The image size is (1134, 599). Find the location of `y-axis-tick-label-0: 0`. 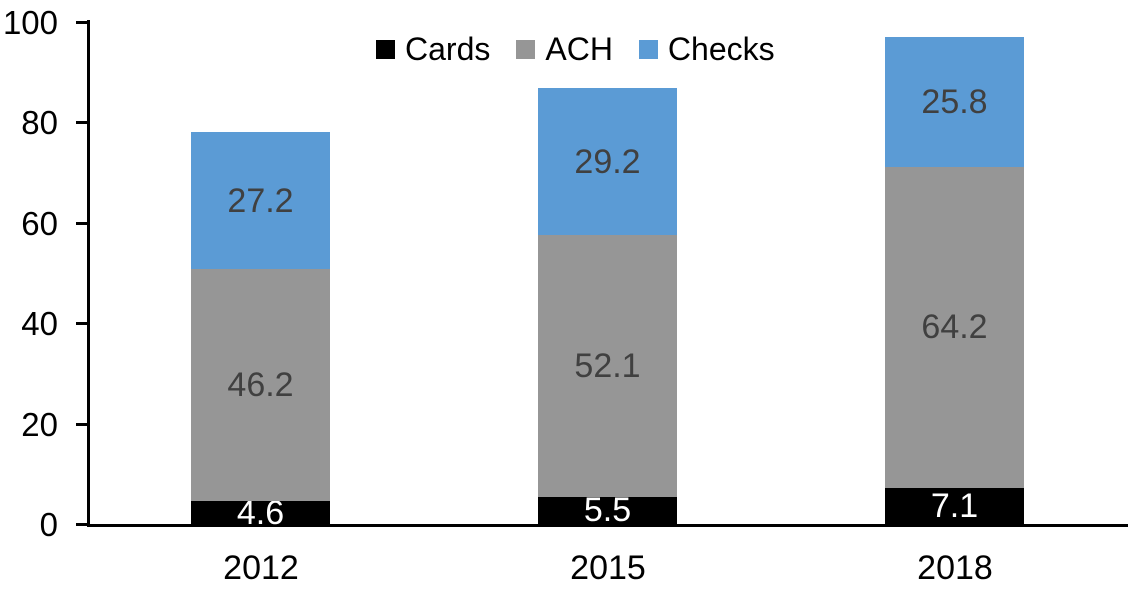

y-axis-tick-label-0: 0 is located at coordinates (48, 524).